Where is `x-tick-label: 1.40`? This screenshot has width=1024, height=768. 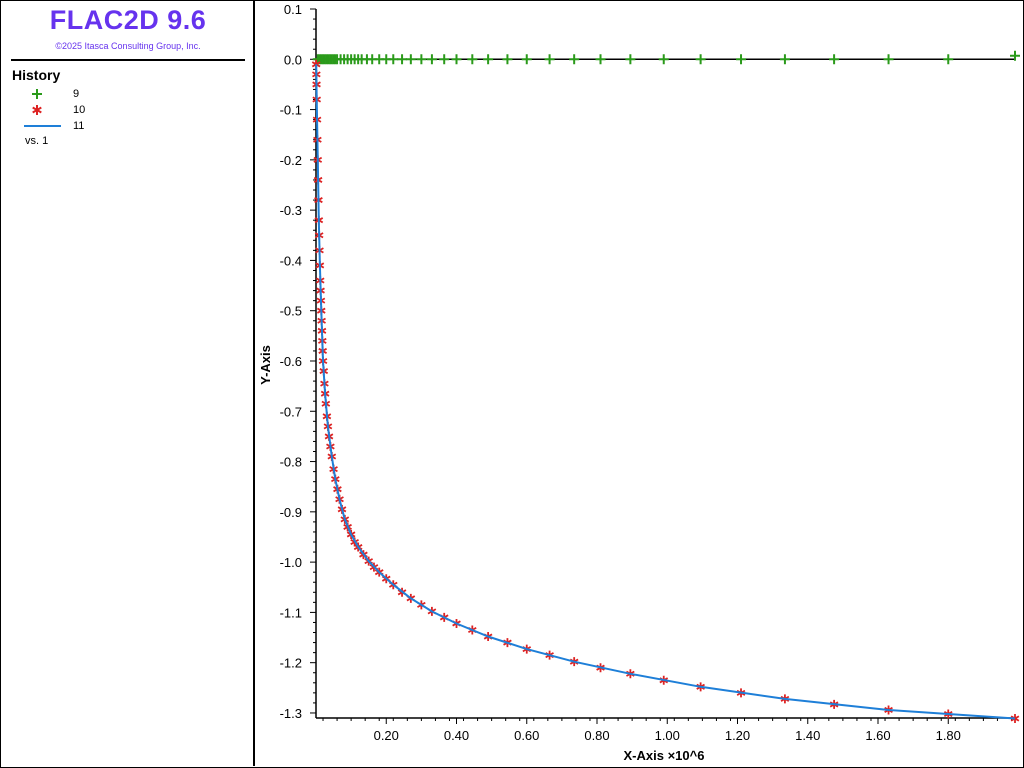 x-tick-label: 1.40 is located at coordinates (807, 735).